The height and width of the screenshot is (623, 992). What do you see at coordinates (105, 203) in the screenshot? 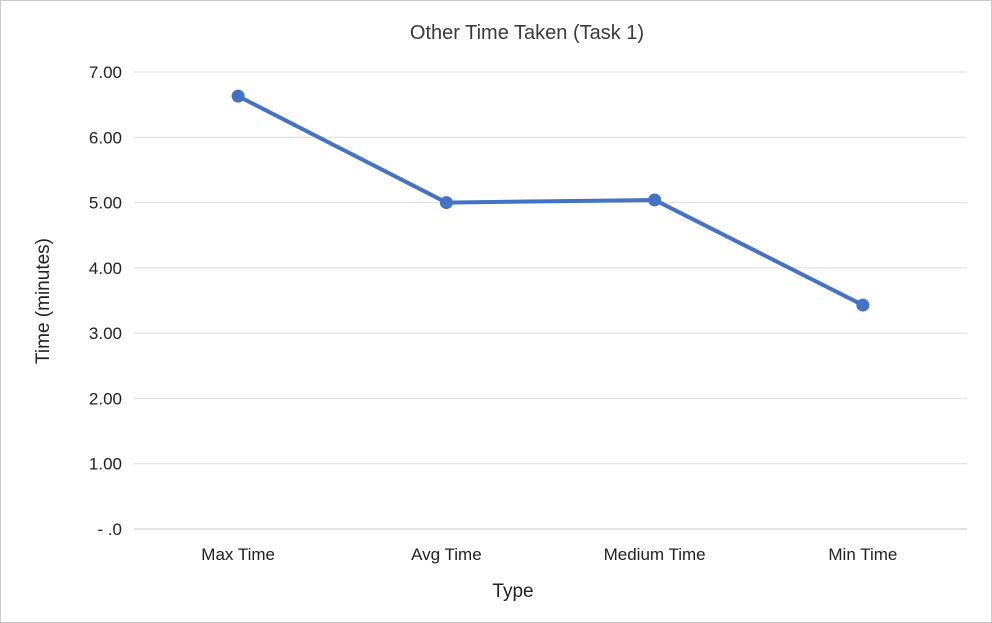
I see `y-tick-label: 5.00` at bounding box center [105, 203].